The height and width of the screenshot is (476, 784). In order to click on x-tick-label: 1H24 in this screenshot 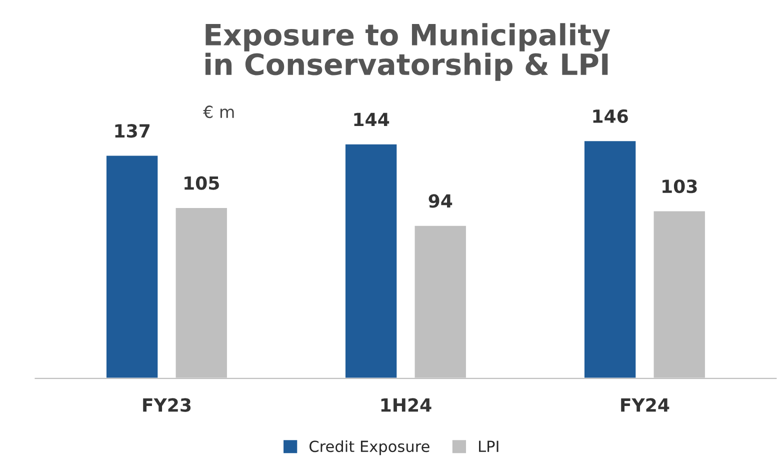, I will do `click(406, 405)`.